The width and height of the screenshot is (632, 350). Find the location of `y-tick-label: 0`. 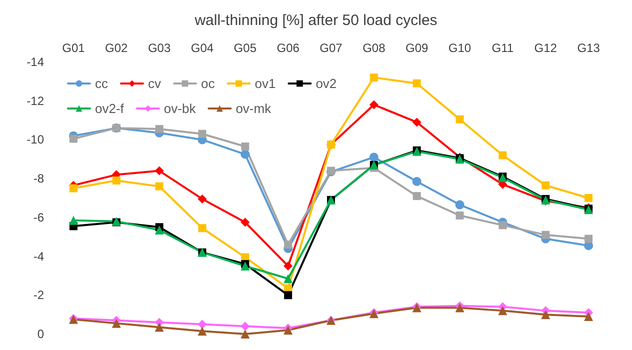

y-tick-label: 0 is located at coordinates (40, 334).